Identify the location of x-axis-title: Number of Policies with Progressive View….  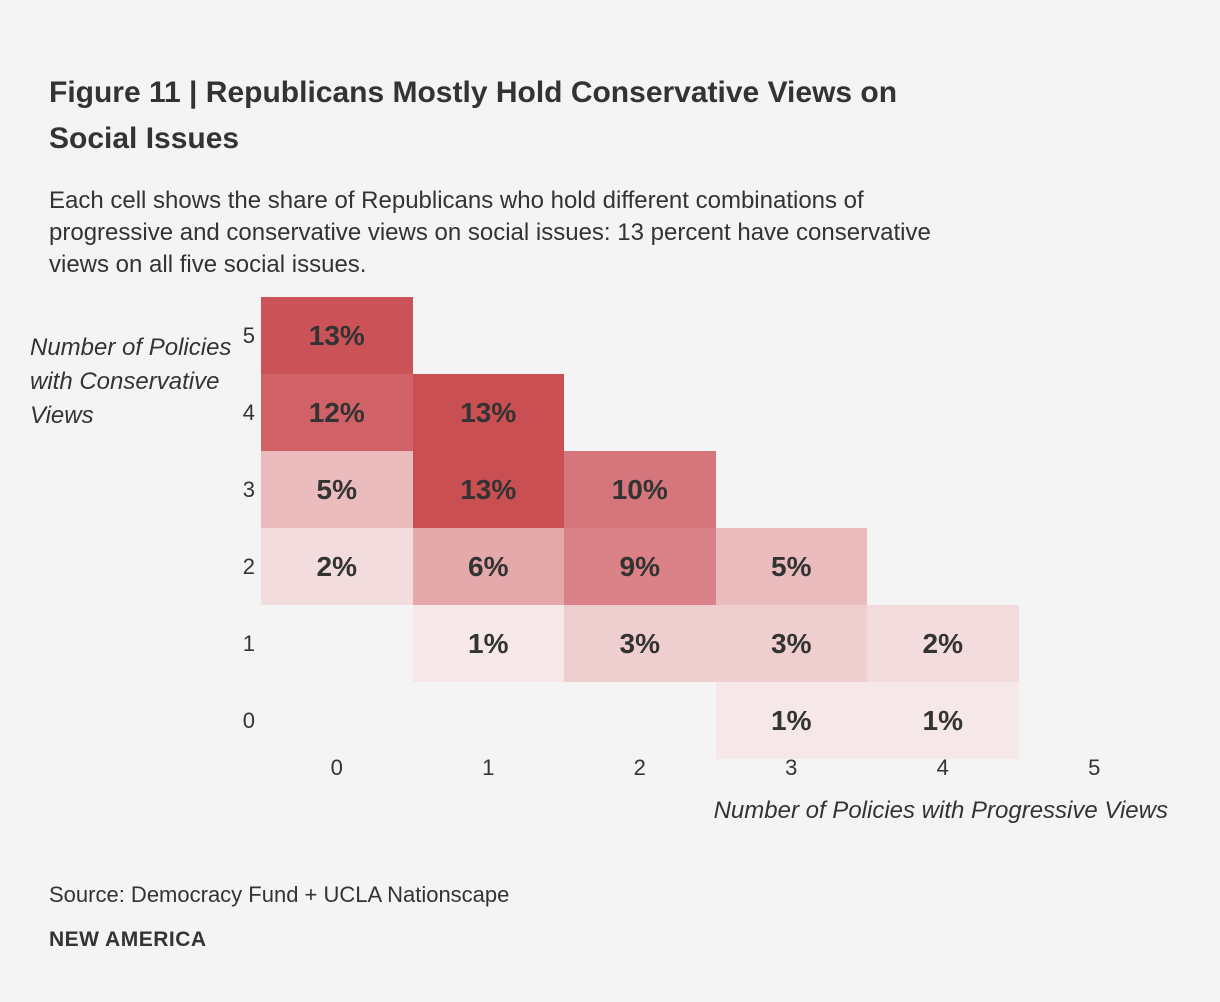
(940, 810).